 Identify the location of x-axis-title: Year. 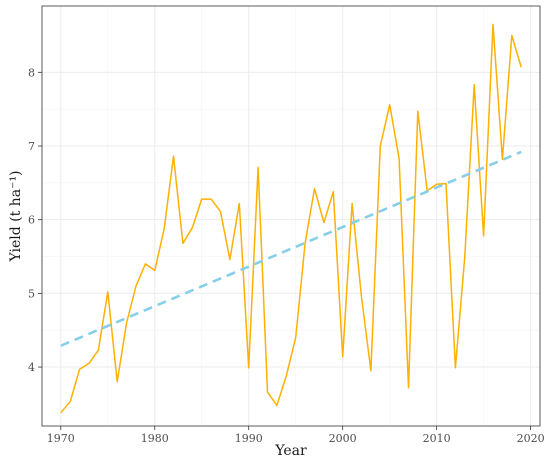
(290, 451).